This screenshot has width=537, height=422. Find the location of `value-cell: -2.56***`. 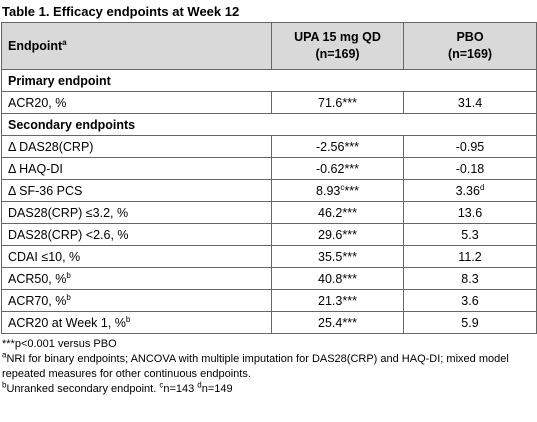

value-cell: -2.56*** is located at coordinates (337, 146).